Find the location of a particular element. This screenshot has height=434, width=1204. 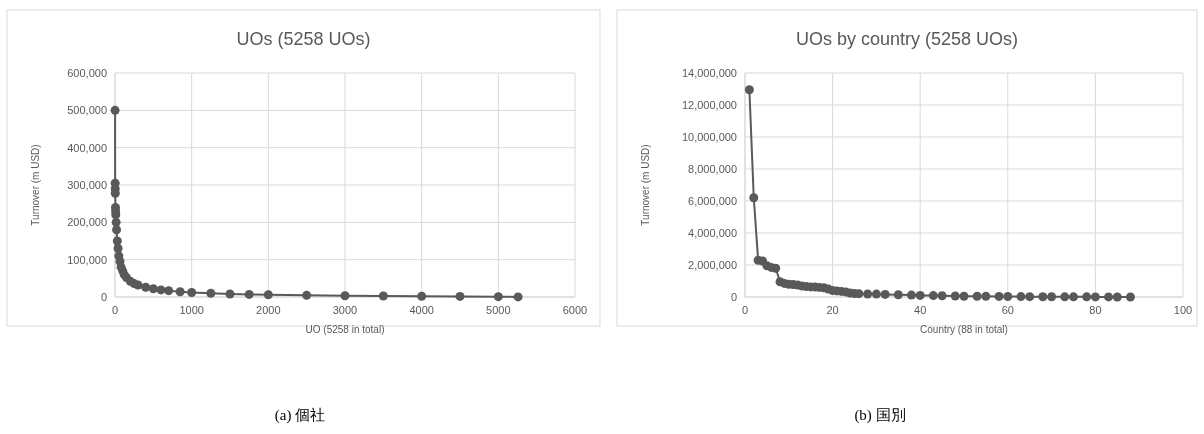

y-tick-label: 600,000 is located at coordinates (87, 73).